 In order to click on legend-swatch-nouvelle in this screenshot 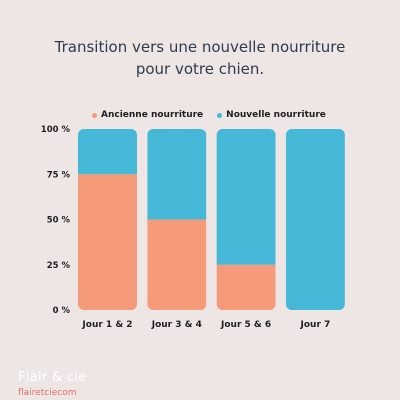, I will do `click(220, 115)`.